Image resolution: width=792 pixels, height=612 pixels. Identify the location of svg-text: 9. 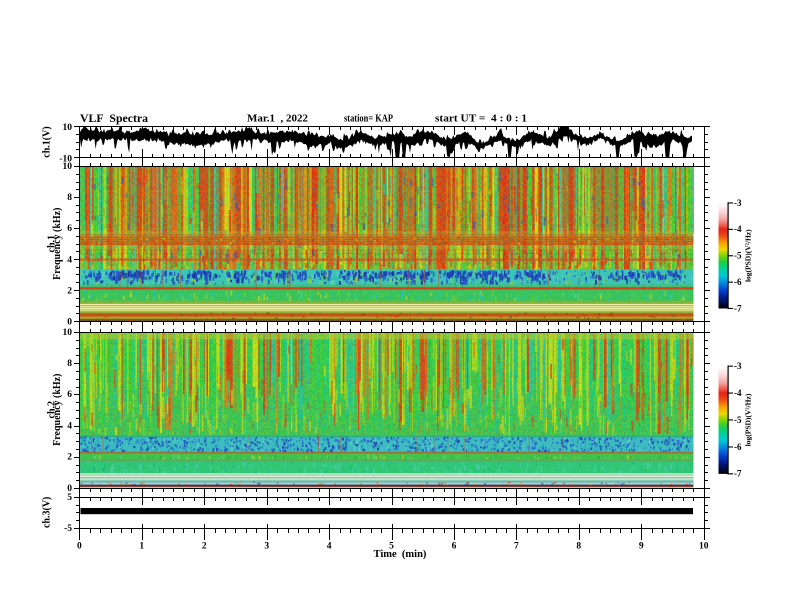
(641, 547).